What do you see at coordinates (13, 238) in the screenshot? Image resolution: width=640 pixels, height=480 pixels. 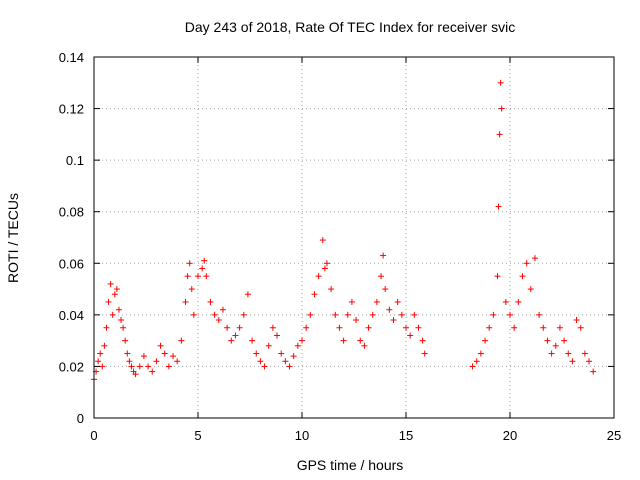 I see `y-axis-title: ROTI / TECUs` at bounding box center [13, 238].